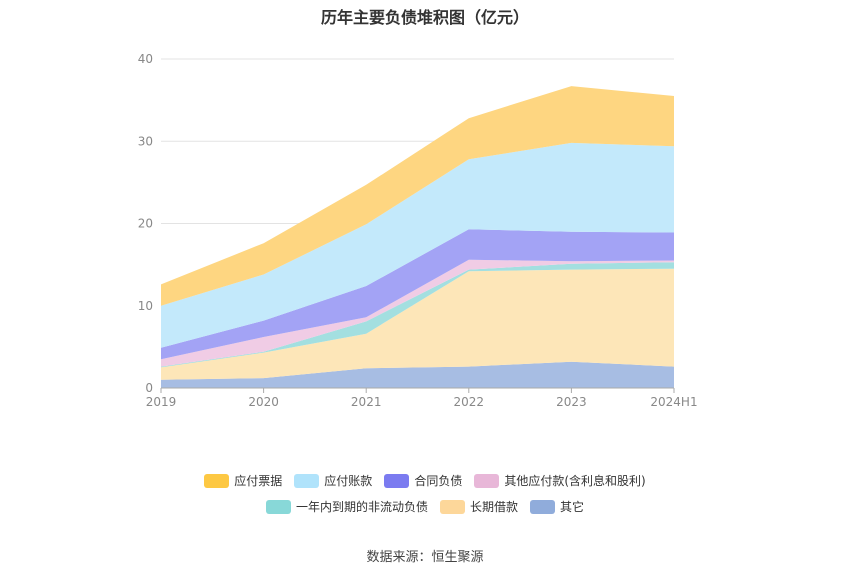 Image resolution: width=850 pixels, height=575 pixels. I want to click on x-tick-label: 2024H1, so click(673, 402).